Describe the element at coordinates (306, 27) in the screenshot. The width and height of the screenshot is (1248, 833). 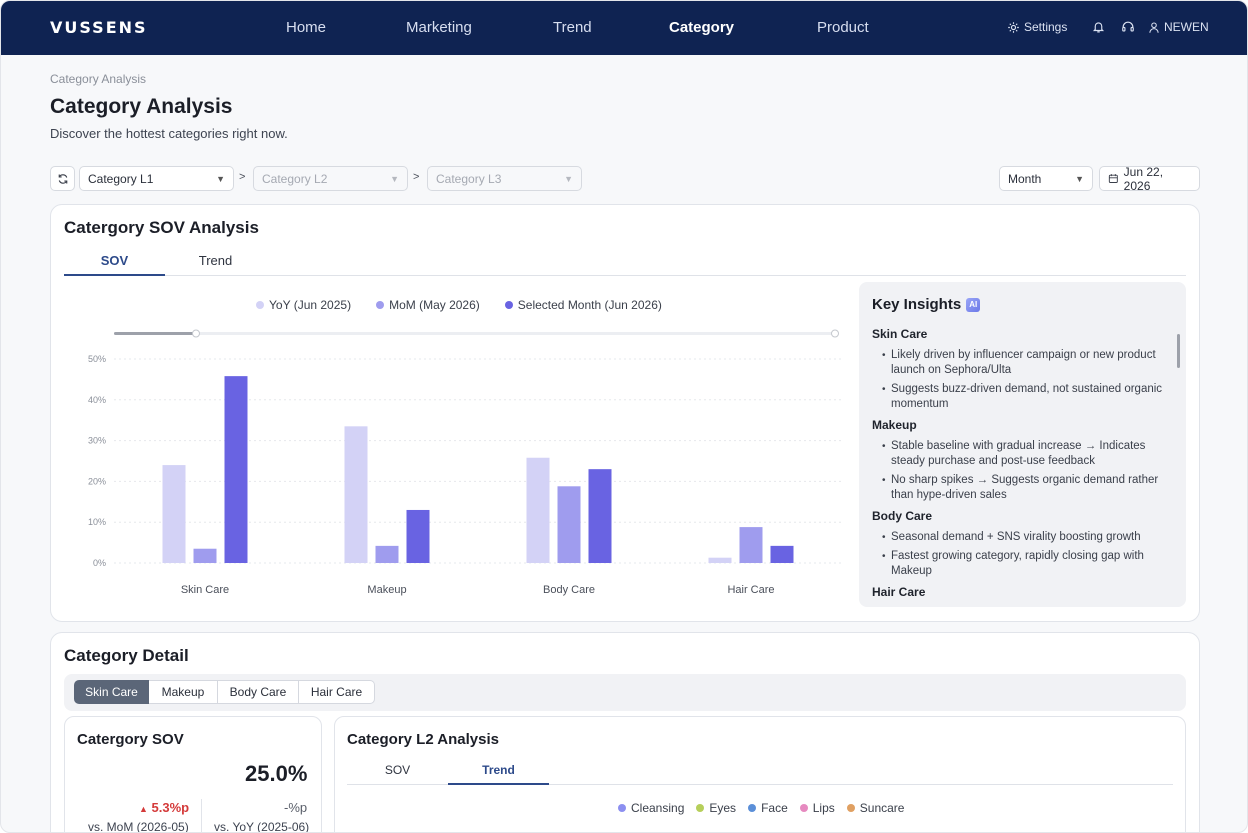
I see `nav-home: Home` at that location.